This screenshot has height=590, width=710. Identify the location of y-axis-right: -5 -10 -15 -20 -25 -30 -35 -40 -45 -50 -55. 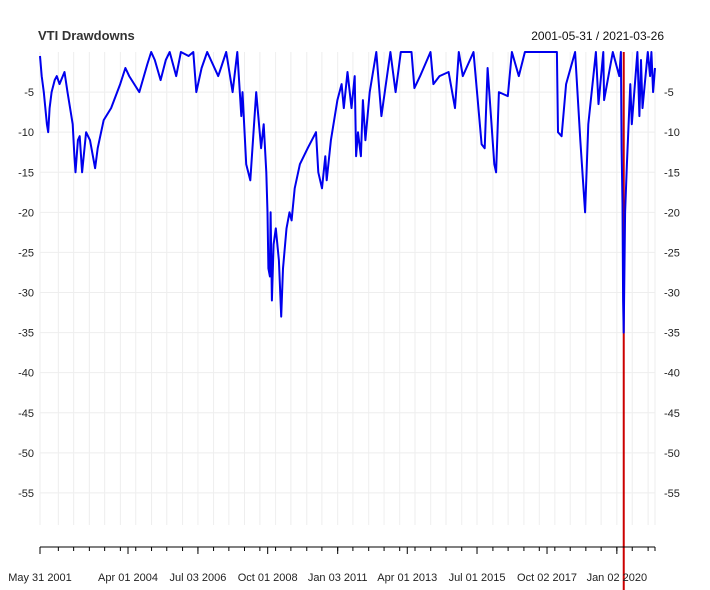
(672, 293).